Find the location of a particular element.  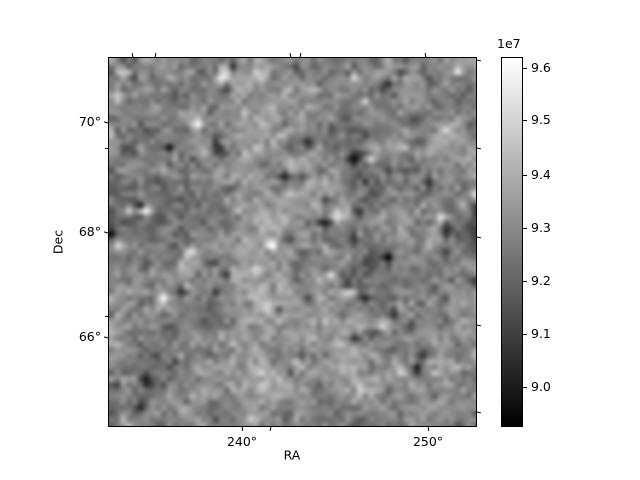

x-axis-label: RA is located at coordinates (292, 455).